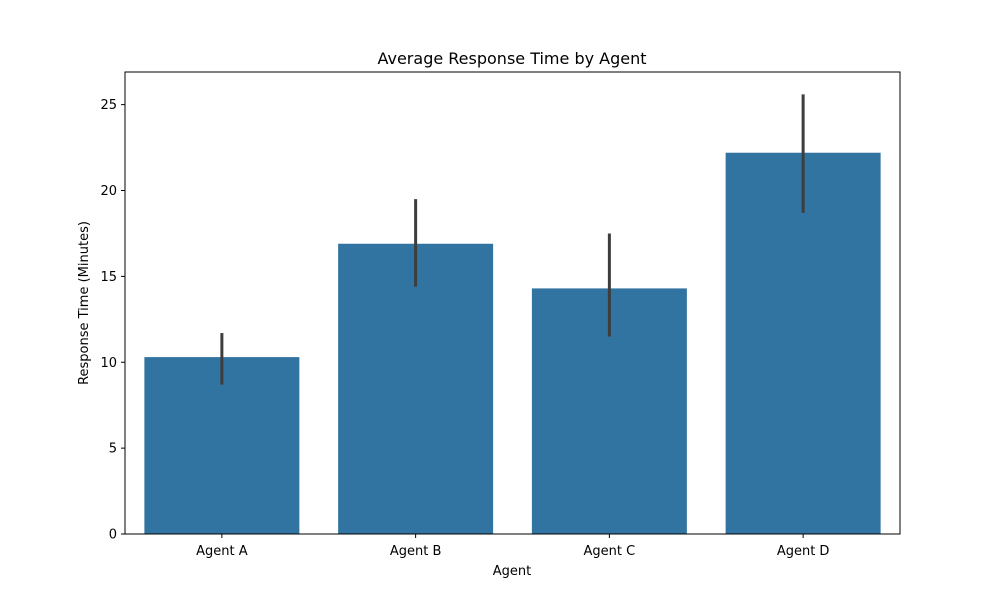  I want to click on x-axis-label: Agent, so click(512, 571).